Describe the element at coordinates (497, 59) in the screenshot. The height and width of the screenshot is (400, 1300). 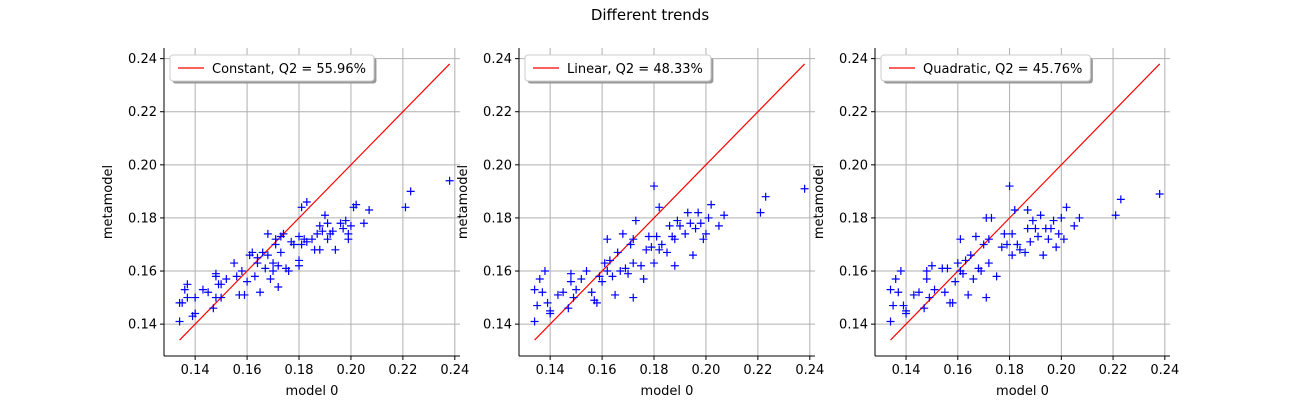
I see `y-tick-label: 0.24` at that location.